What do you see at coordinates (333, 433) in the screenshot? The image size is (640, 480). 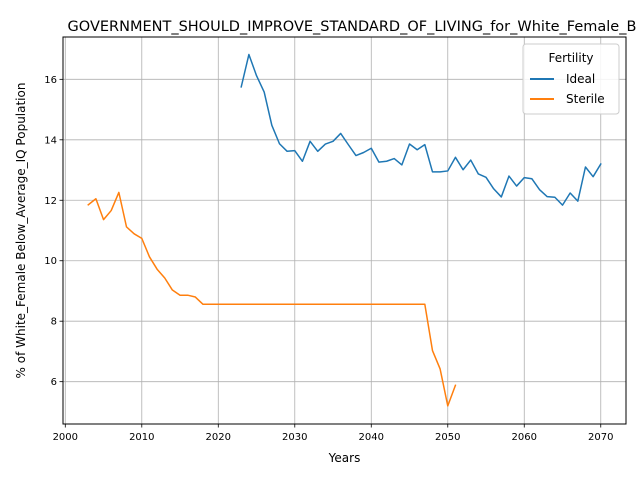 I see `x-axis: 2000 2010 2020 2030 2040 2050 2060 2070` at bounding box center [333, 433].